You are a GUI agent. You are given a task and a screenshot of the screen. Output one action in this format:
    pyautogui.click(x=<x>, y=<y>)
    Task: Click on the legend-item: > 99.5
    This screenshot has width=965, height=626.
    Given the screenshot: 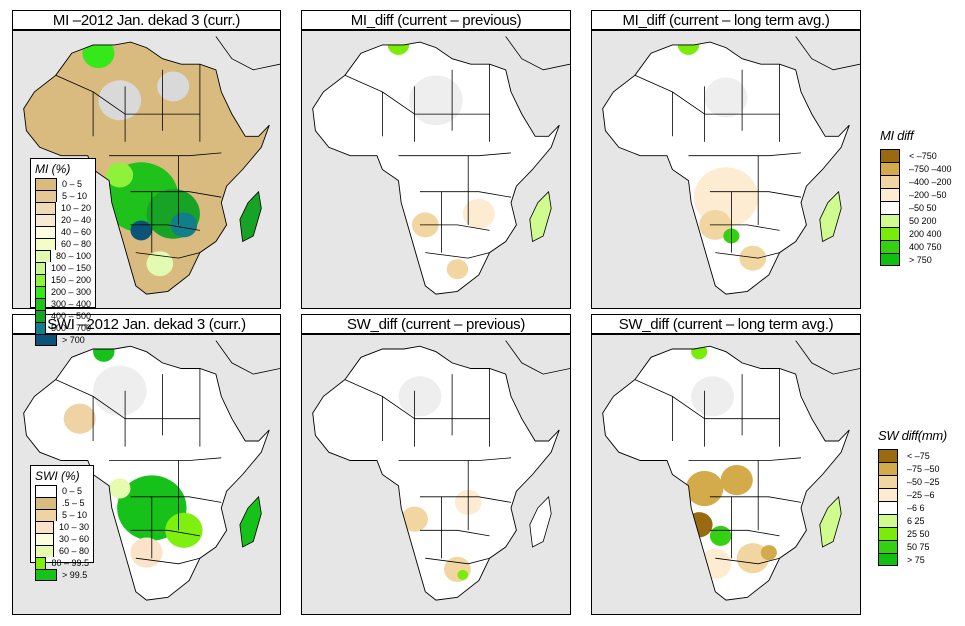 What is the action you would take?
    pyautogui.click(x=62, y=575)
    